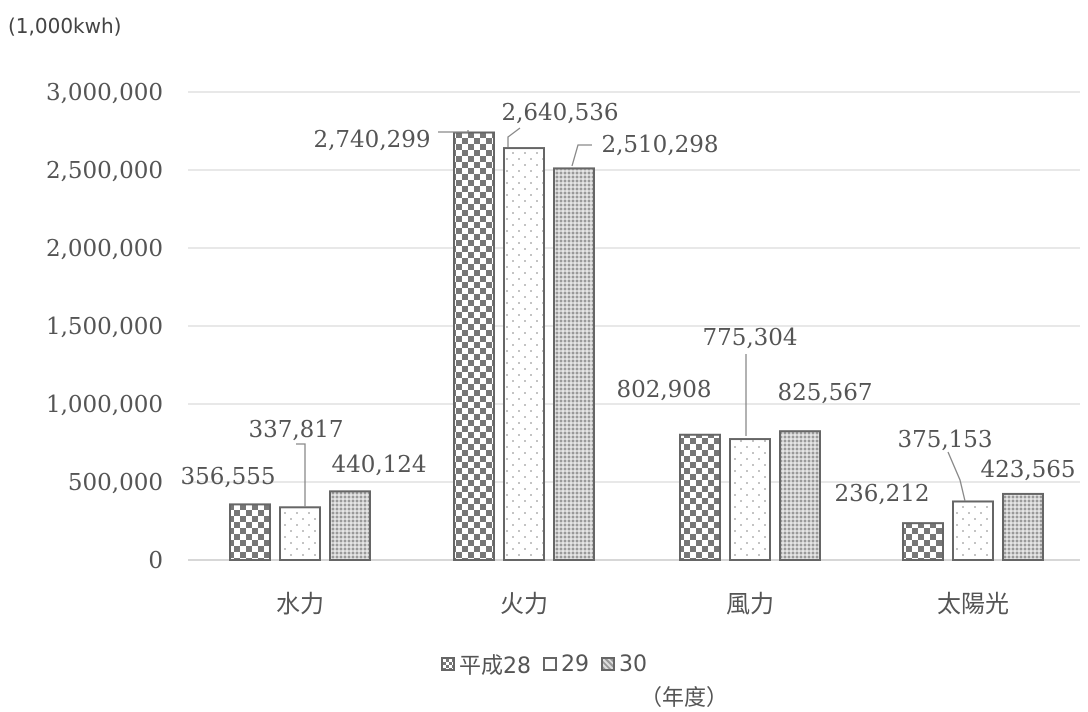 The image size is (1088, 712). Describe the element at coordinates (881, 494) in the screenshot. I see `data-label: 236,212` at that location.